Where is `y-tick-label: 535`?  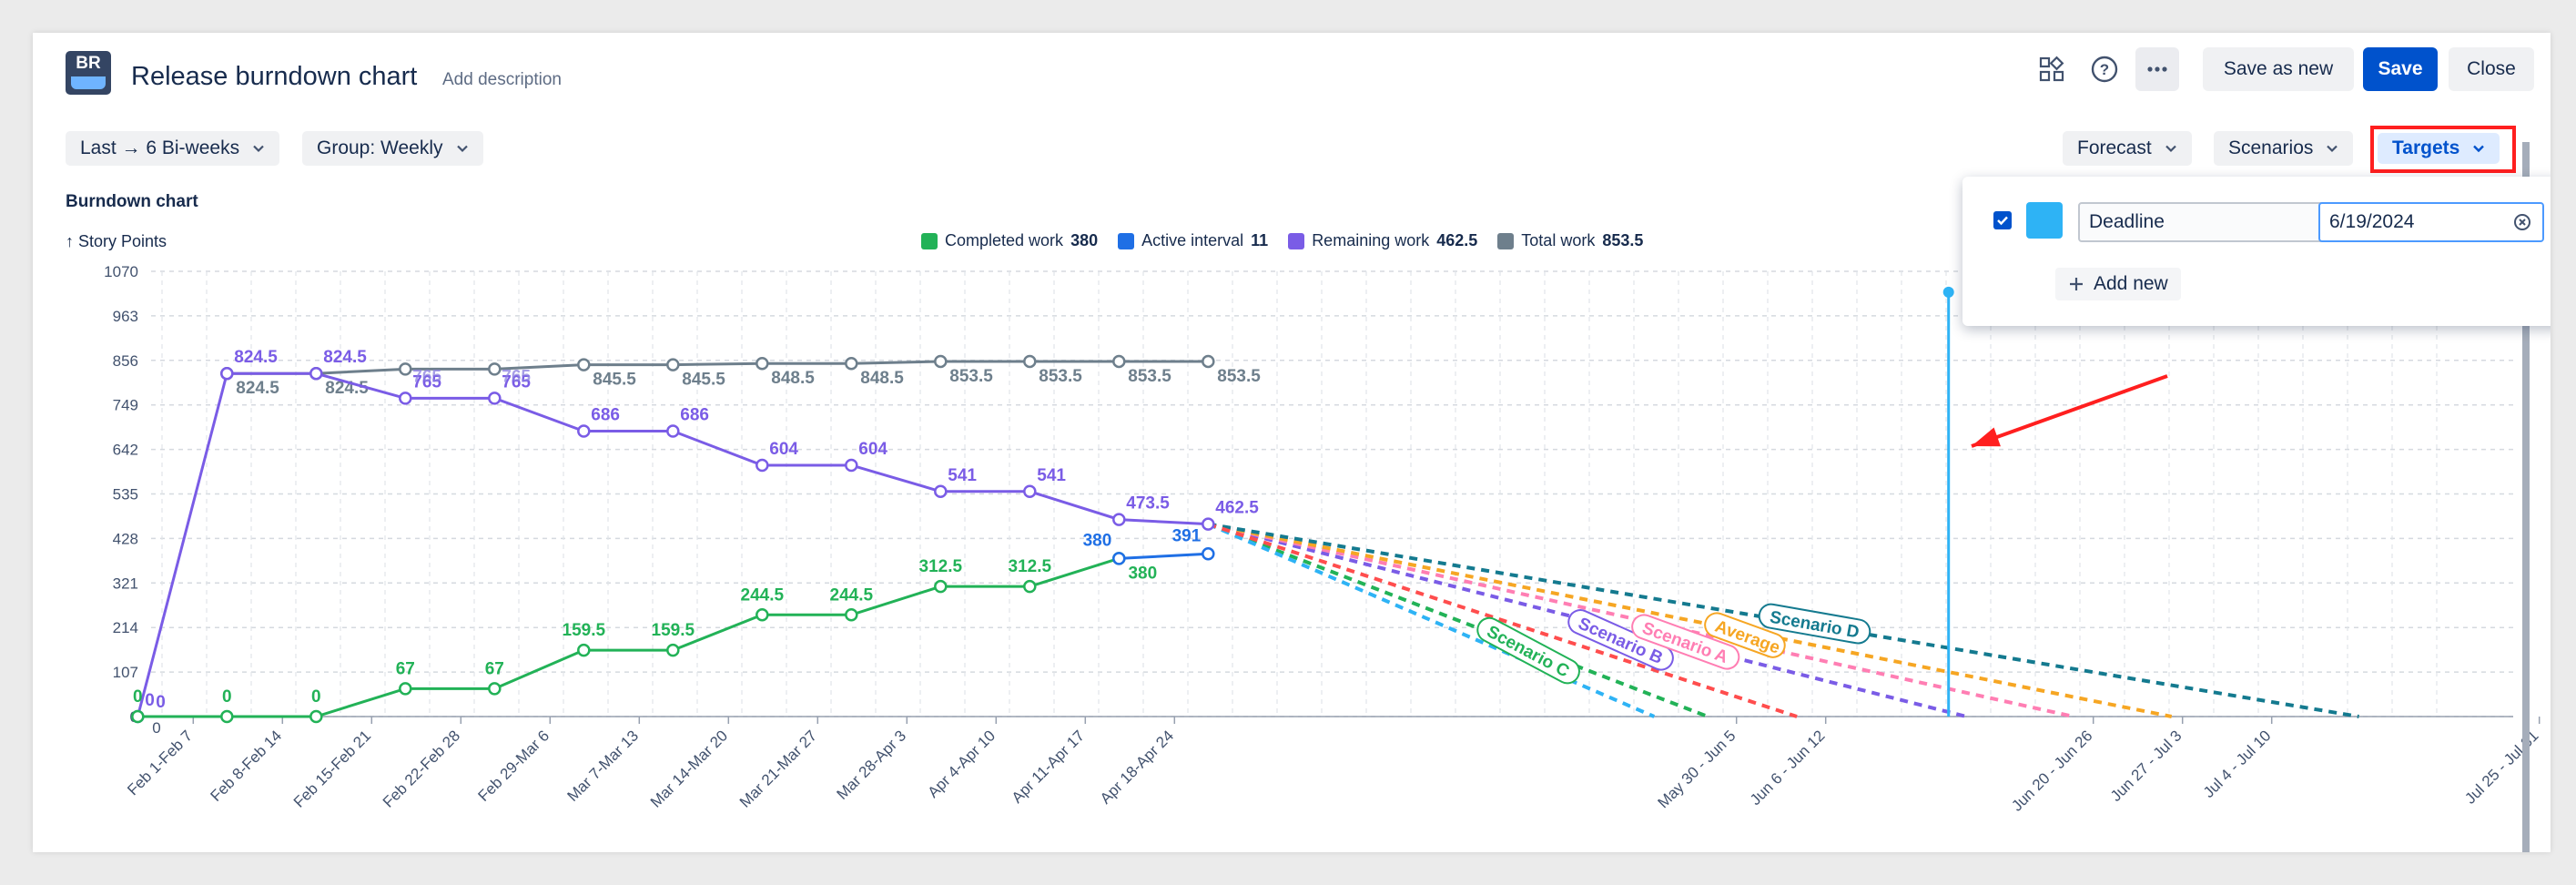
y-tick-label: 535 is located at coordinates (125, 495).